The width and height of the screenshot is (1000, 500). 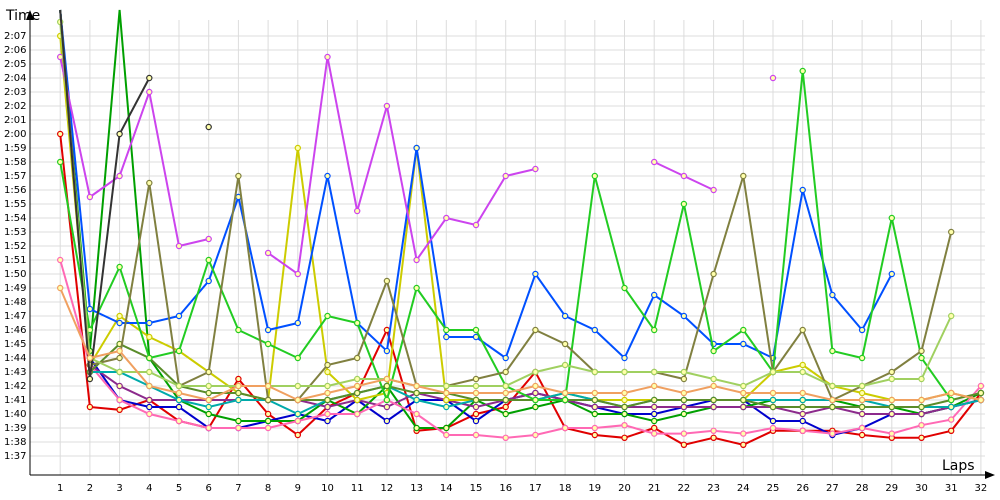 I want to click on x-tick-label: 8, so click(x=268, y=488).